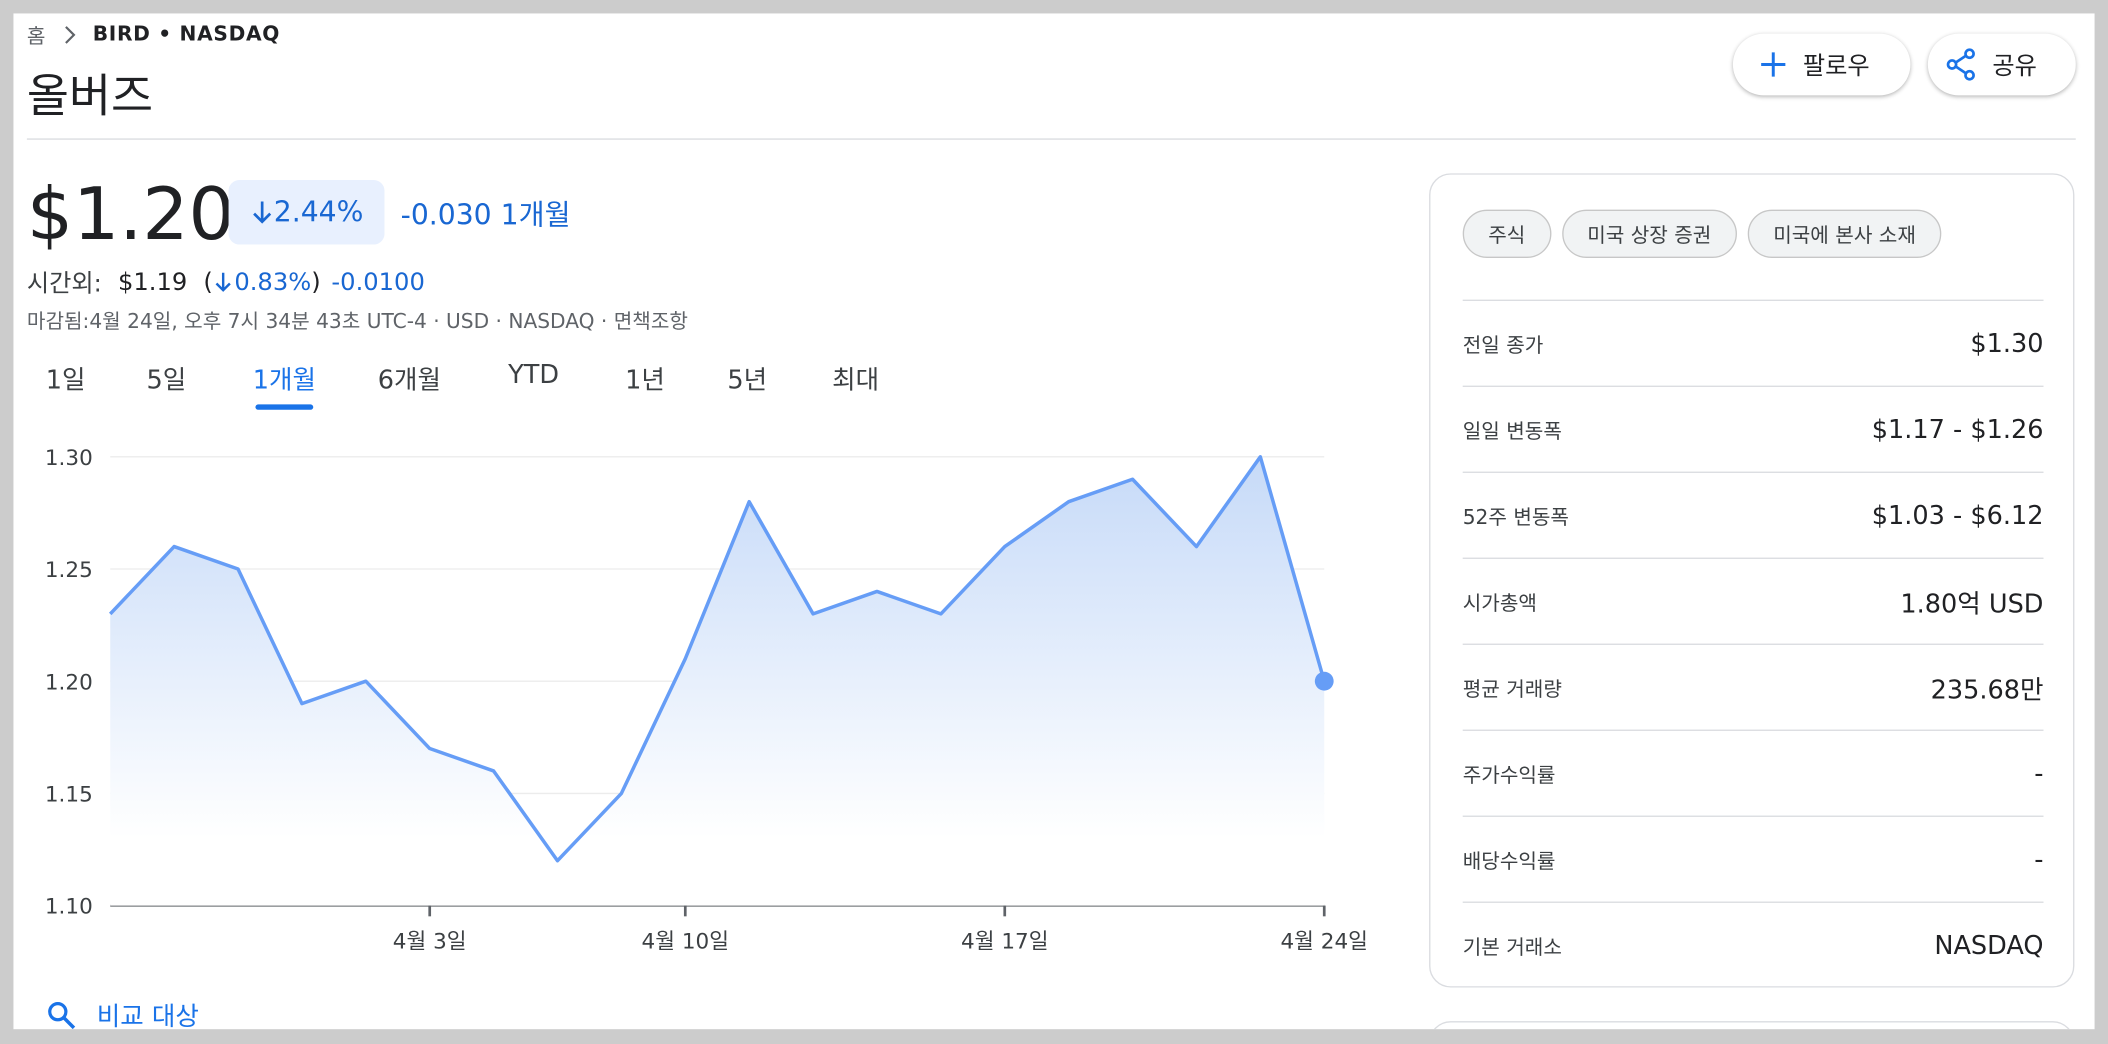 The height and width of the screenshot is (1044, 2108). What do you see at coordinates (69, 458) in the screenshot?
I see `y-tick-label: 1.30` at bounding box center [69, 458].